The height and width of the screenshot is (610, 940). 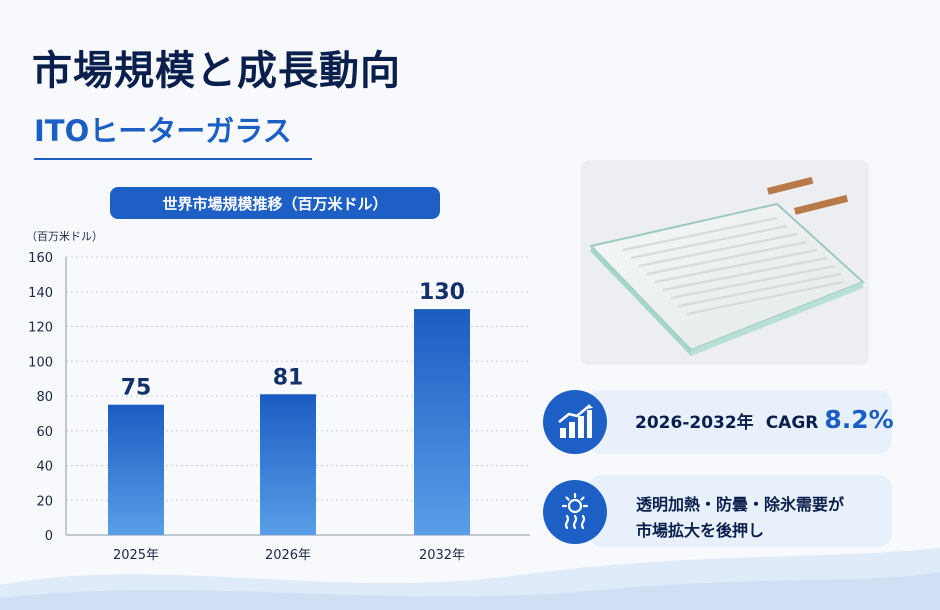 I want to click on bar-value-label: 81, so click(x=288, y=377).